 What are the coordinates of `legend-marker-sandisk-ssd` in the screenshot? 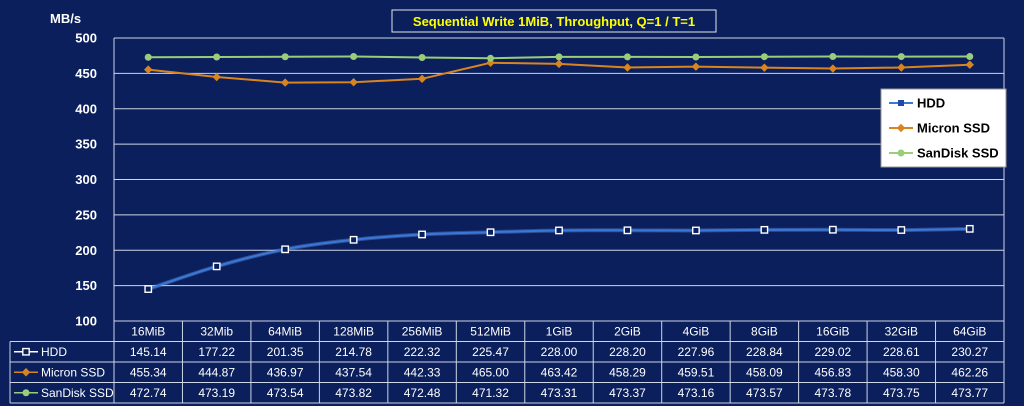 It's located at (901, 153).